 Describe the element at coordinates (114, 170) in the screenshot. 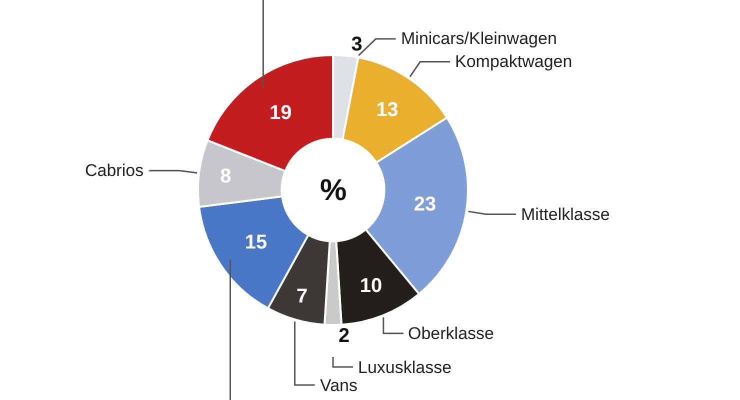

I see `slice-label: Cabrios` at that location.